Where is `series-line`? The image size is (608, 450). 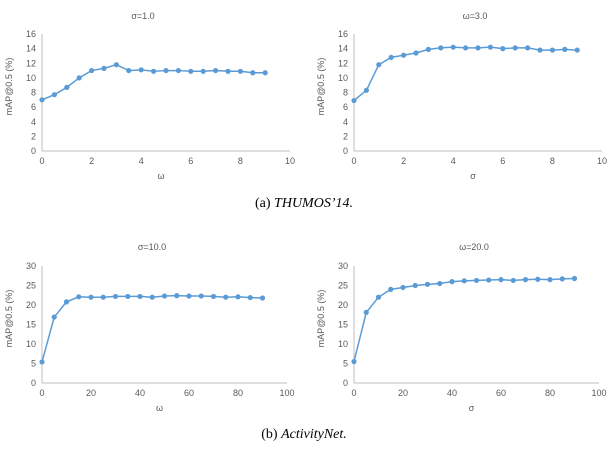
series-line is located at coordinates (465, 74).